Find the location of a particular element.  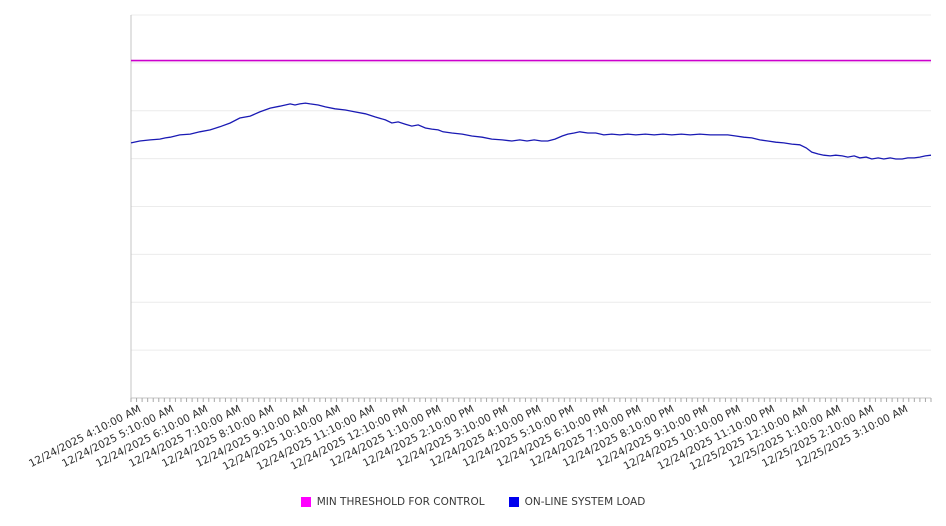

legend-item-system-load: ON-LINE SYSTEM LOAD is located at coordinates (577, 502).